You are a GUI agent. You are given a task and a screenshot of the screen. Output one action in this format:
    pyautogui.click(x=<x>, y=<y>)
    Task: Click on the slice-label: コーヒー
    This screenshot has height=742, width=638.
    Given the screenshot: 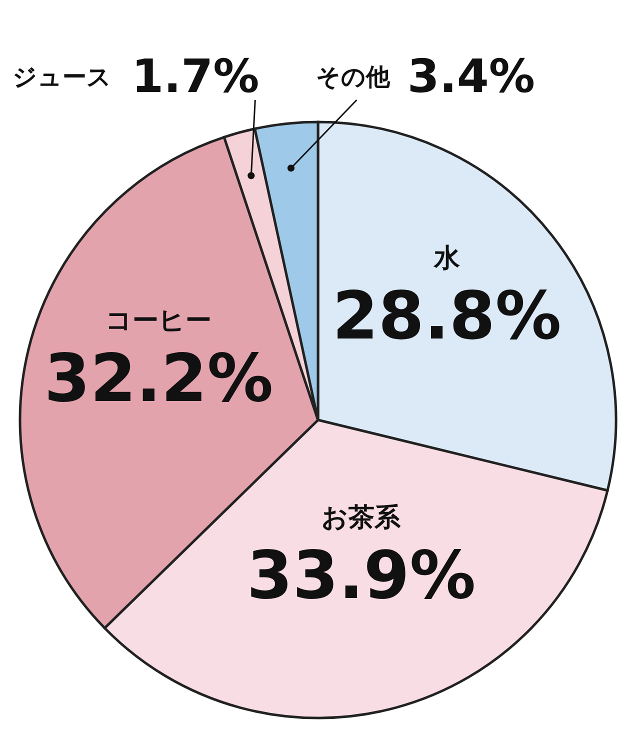 What is the action you would take?
    pyautogui.click(x=159, y=321)
    